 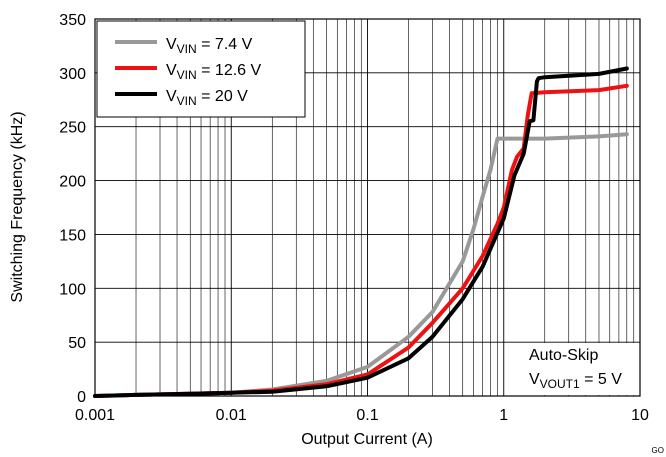 What do you see at coordinates (72, 182) in the screenshot?
I see `y-tick-label: 200` at bounding box center [72, 182].